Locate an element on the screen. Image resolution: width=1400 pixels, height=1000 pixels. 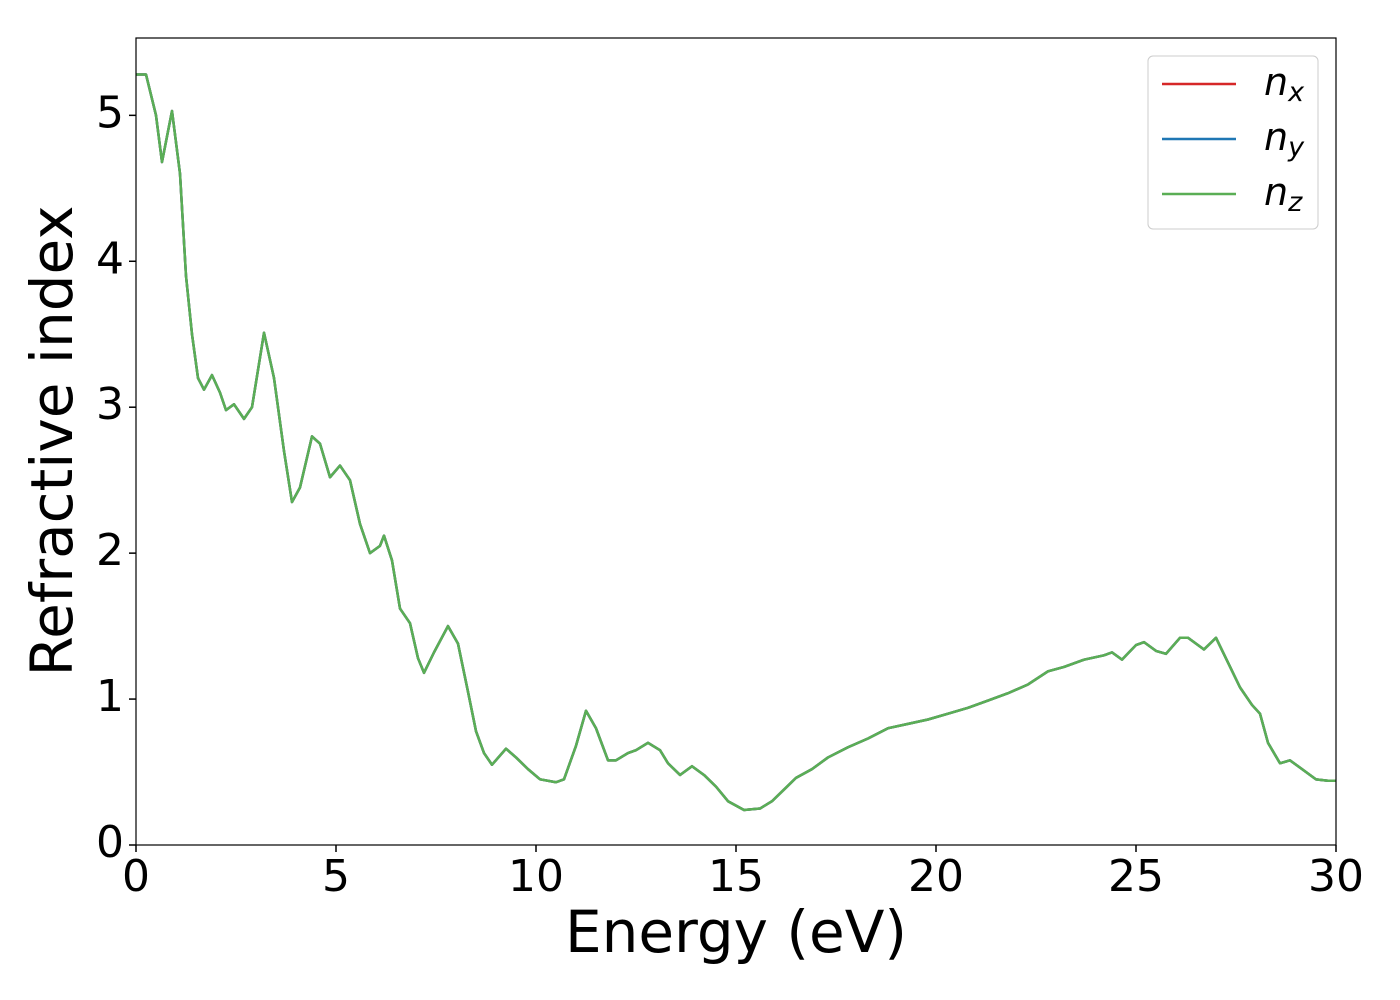
y-tick-label: 4 is located at coordinates (110, 258).